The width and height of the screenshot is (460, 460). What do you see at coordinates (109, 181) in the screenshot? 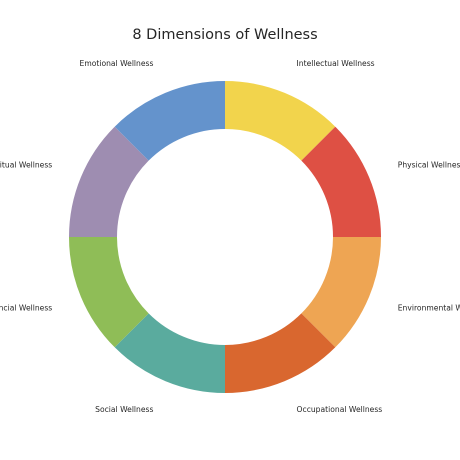
I see `slice-spiritual-wellness` at bounding box center [109, 181].